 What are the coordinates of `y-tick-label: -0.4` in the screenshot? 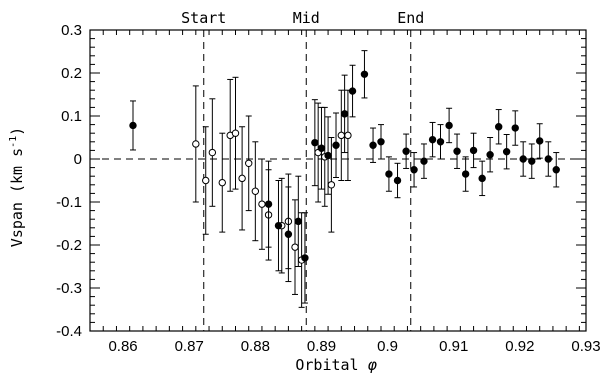 It's located at (69, 331).